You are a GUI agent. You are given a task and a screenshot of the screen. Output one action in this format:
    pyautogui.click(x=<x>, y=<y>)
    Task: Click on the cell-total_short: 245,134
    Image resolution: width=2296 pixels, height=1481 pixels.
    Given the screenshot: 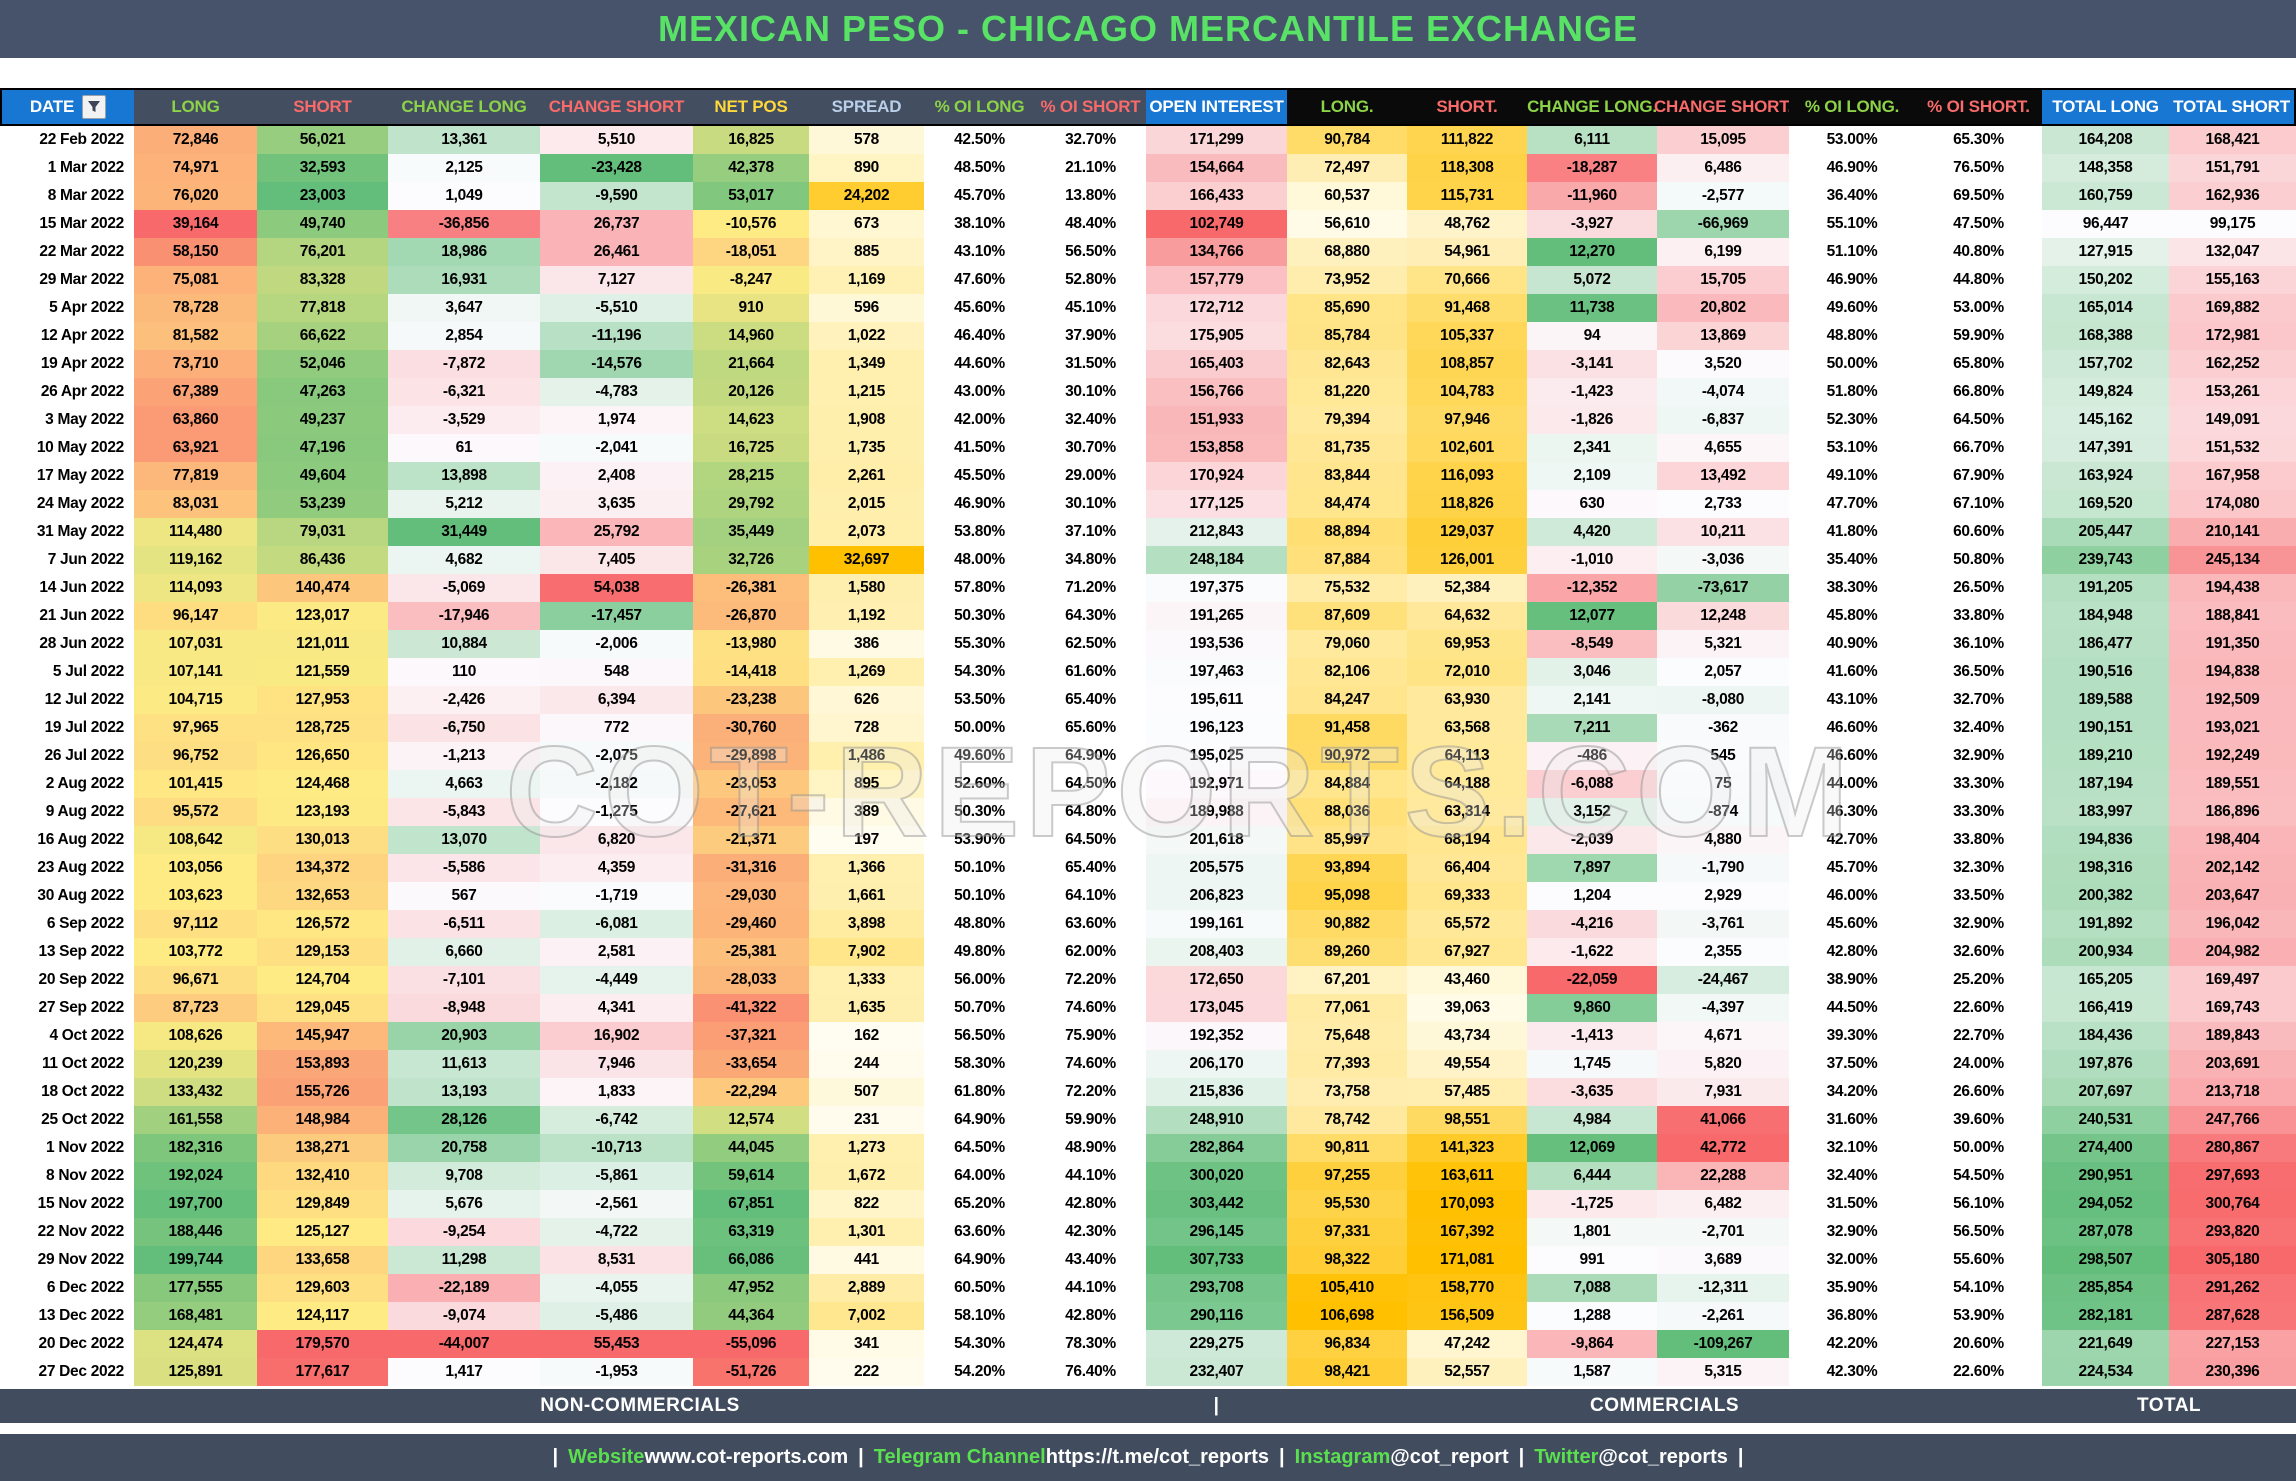 What is the action you would take?
    pyautogui.click(x=2232, y=560)
    